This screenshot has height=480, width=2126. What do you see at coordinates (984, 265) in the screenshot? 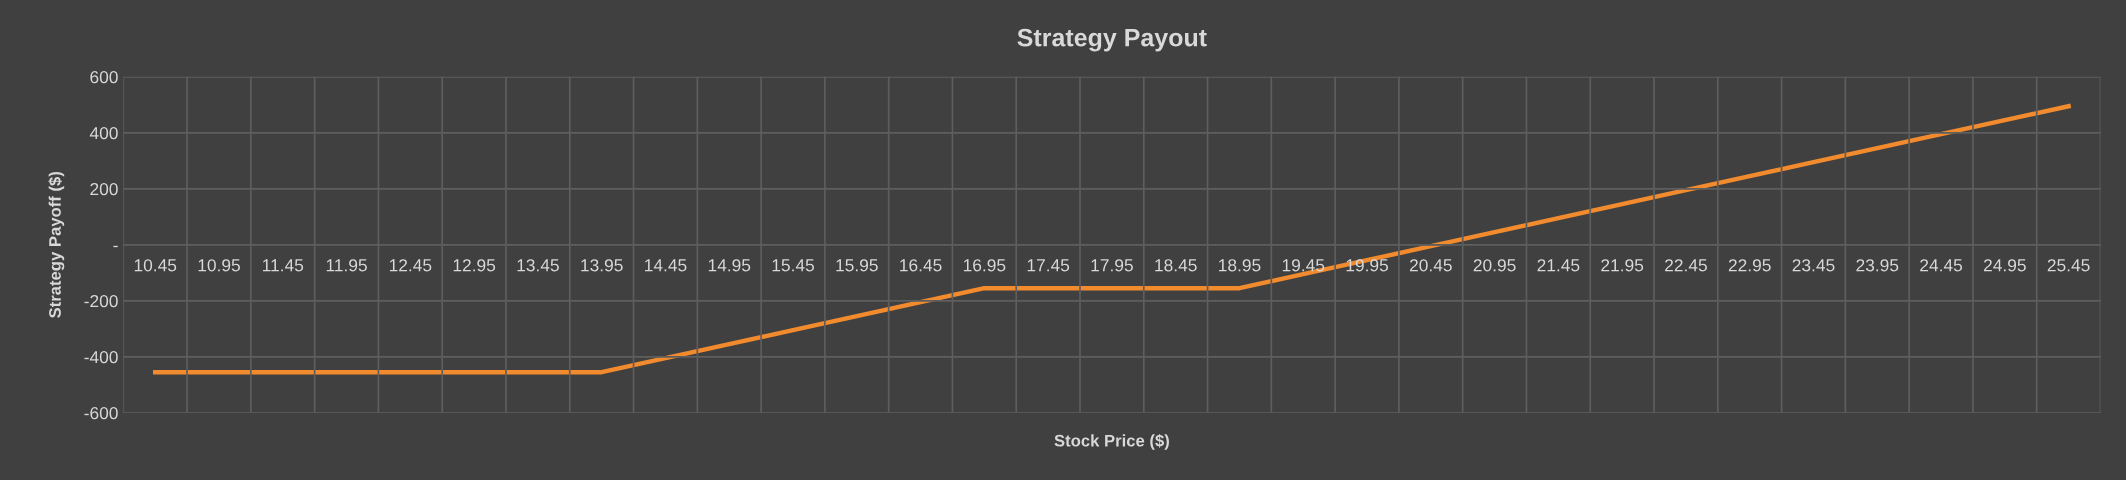
I see `x-tick-label: 16.95` at bounding box center [984, 265].